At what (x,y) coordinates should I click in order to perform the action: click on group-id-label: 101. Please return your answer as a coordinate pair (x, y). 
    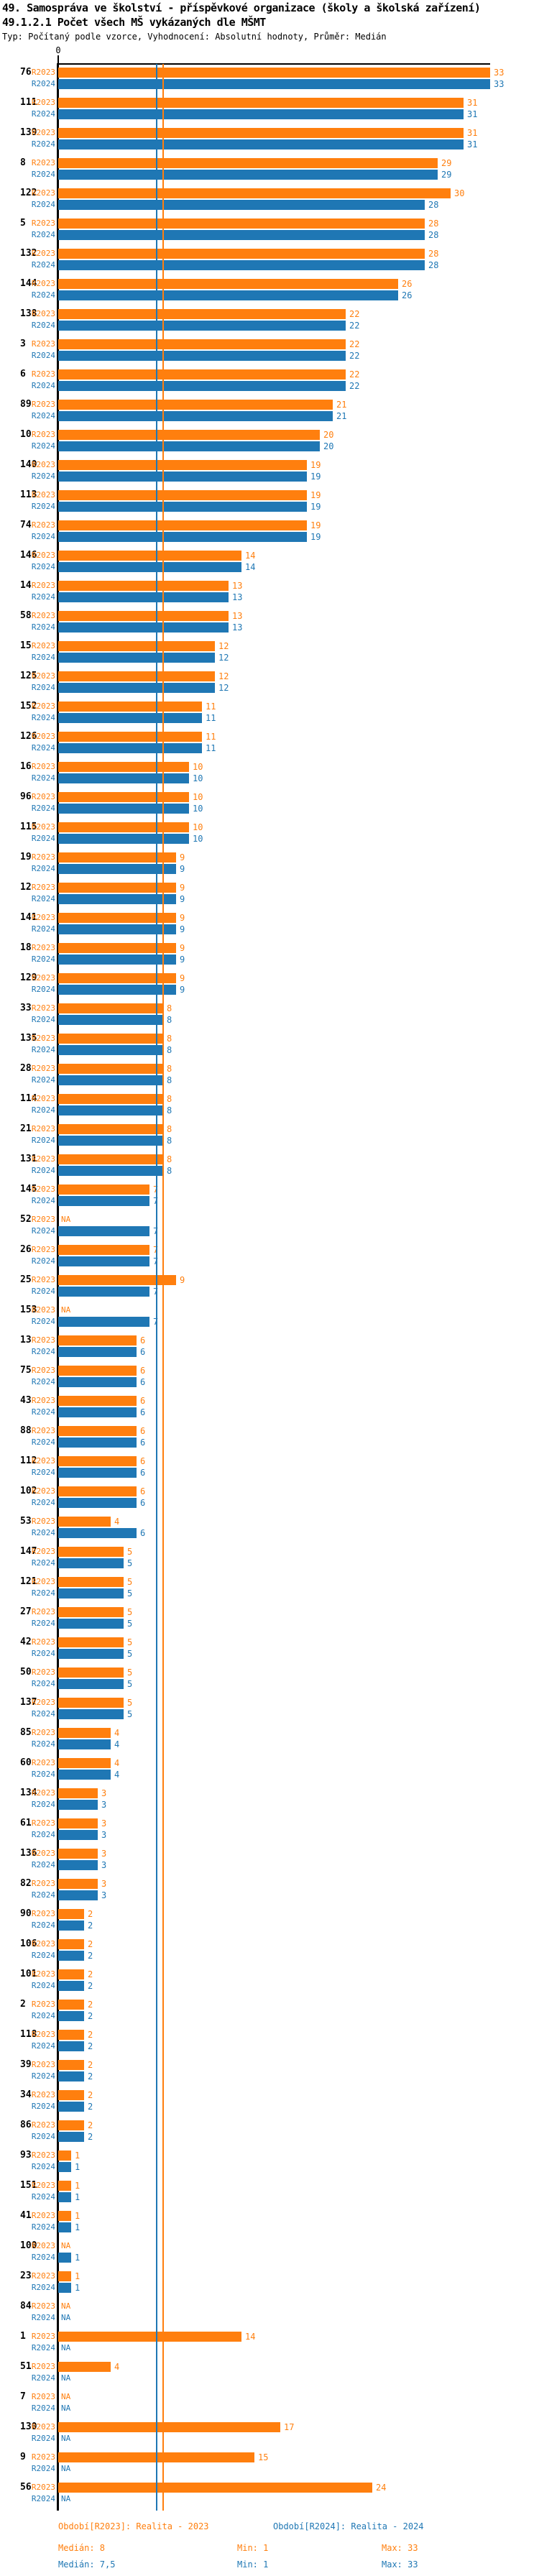
    Looking at the image, I should click on (28, 1974).